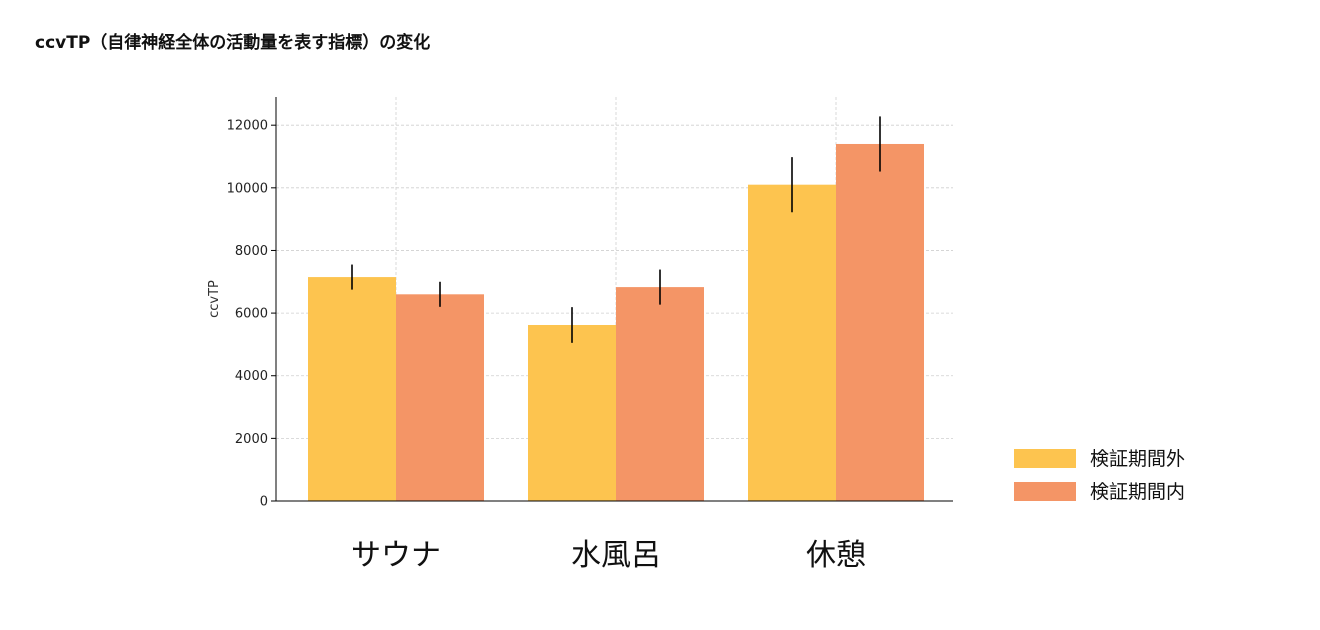  What do you see at coordinates (233, 43) in the screenshot?
I see `chart-title: ccvTP（自律神経全体の活動量を表す指標）の変化` at bounding box center [233, 43].